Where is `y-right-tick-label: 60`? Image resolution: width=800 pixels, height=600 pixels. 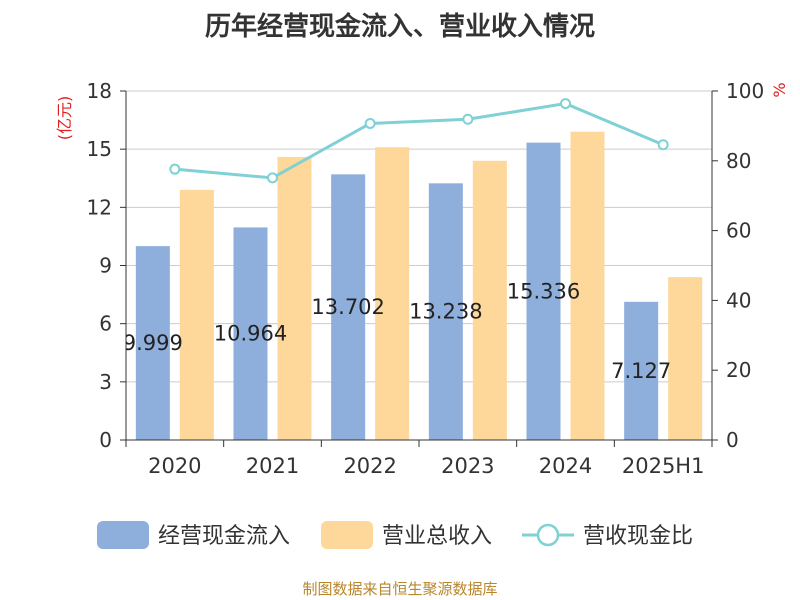
y-right-tick-label: 60 is located at coordinates (738, 231).